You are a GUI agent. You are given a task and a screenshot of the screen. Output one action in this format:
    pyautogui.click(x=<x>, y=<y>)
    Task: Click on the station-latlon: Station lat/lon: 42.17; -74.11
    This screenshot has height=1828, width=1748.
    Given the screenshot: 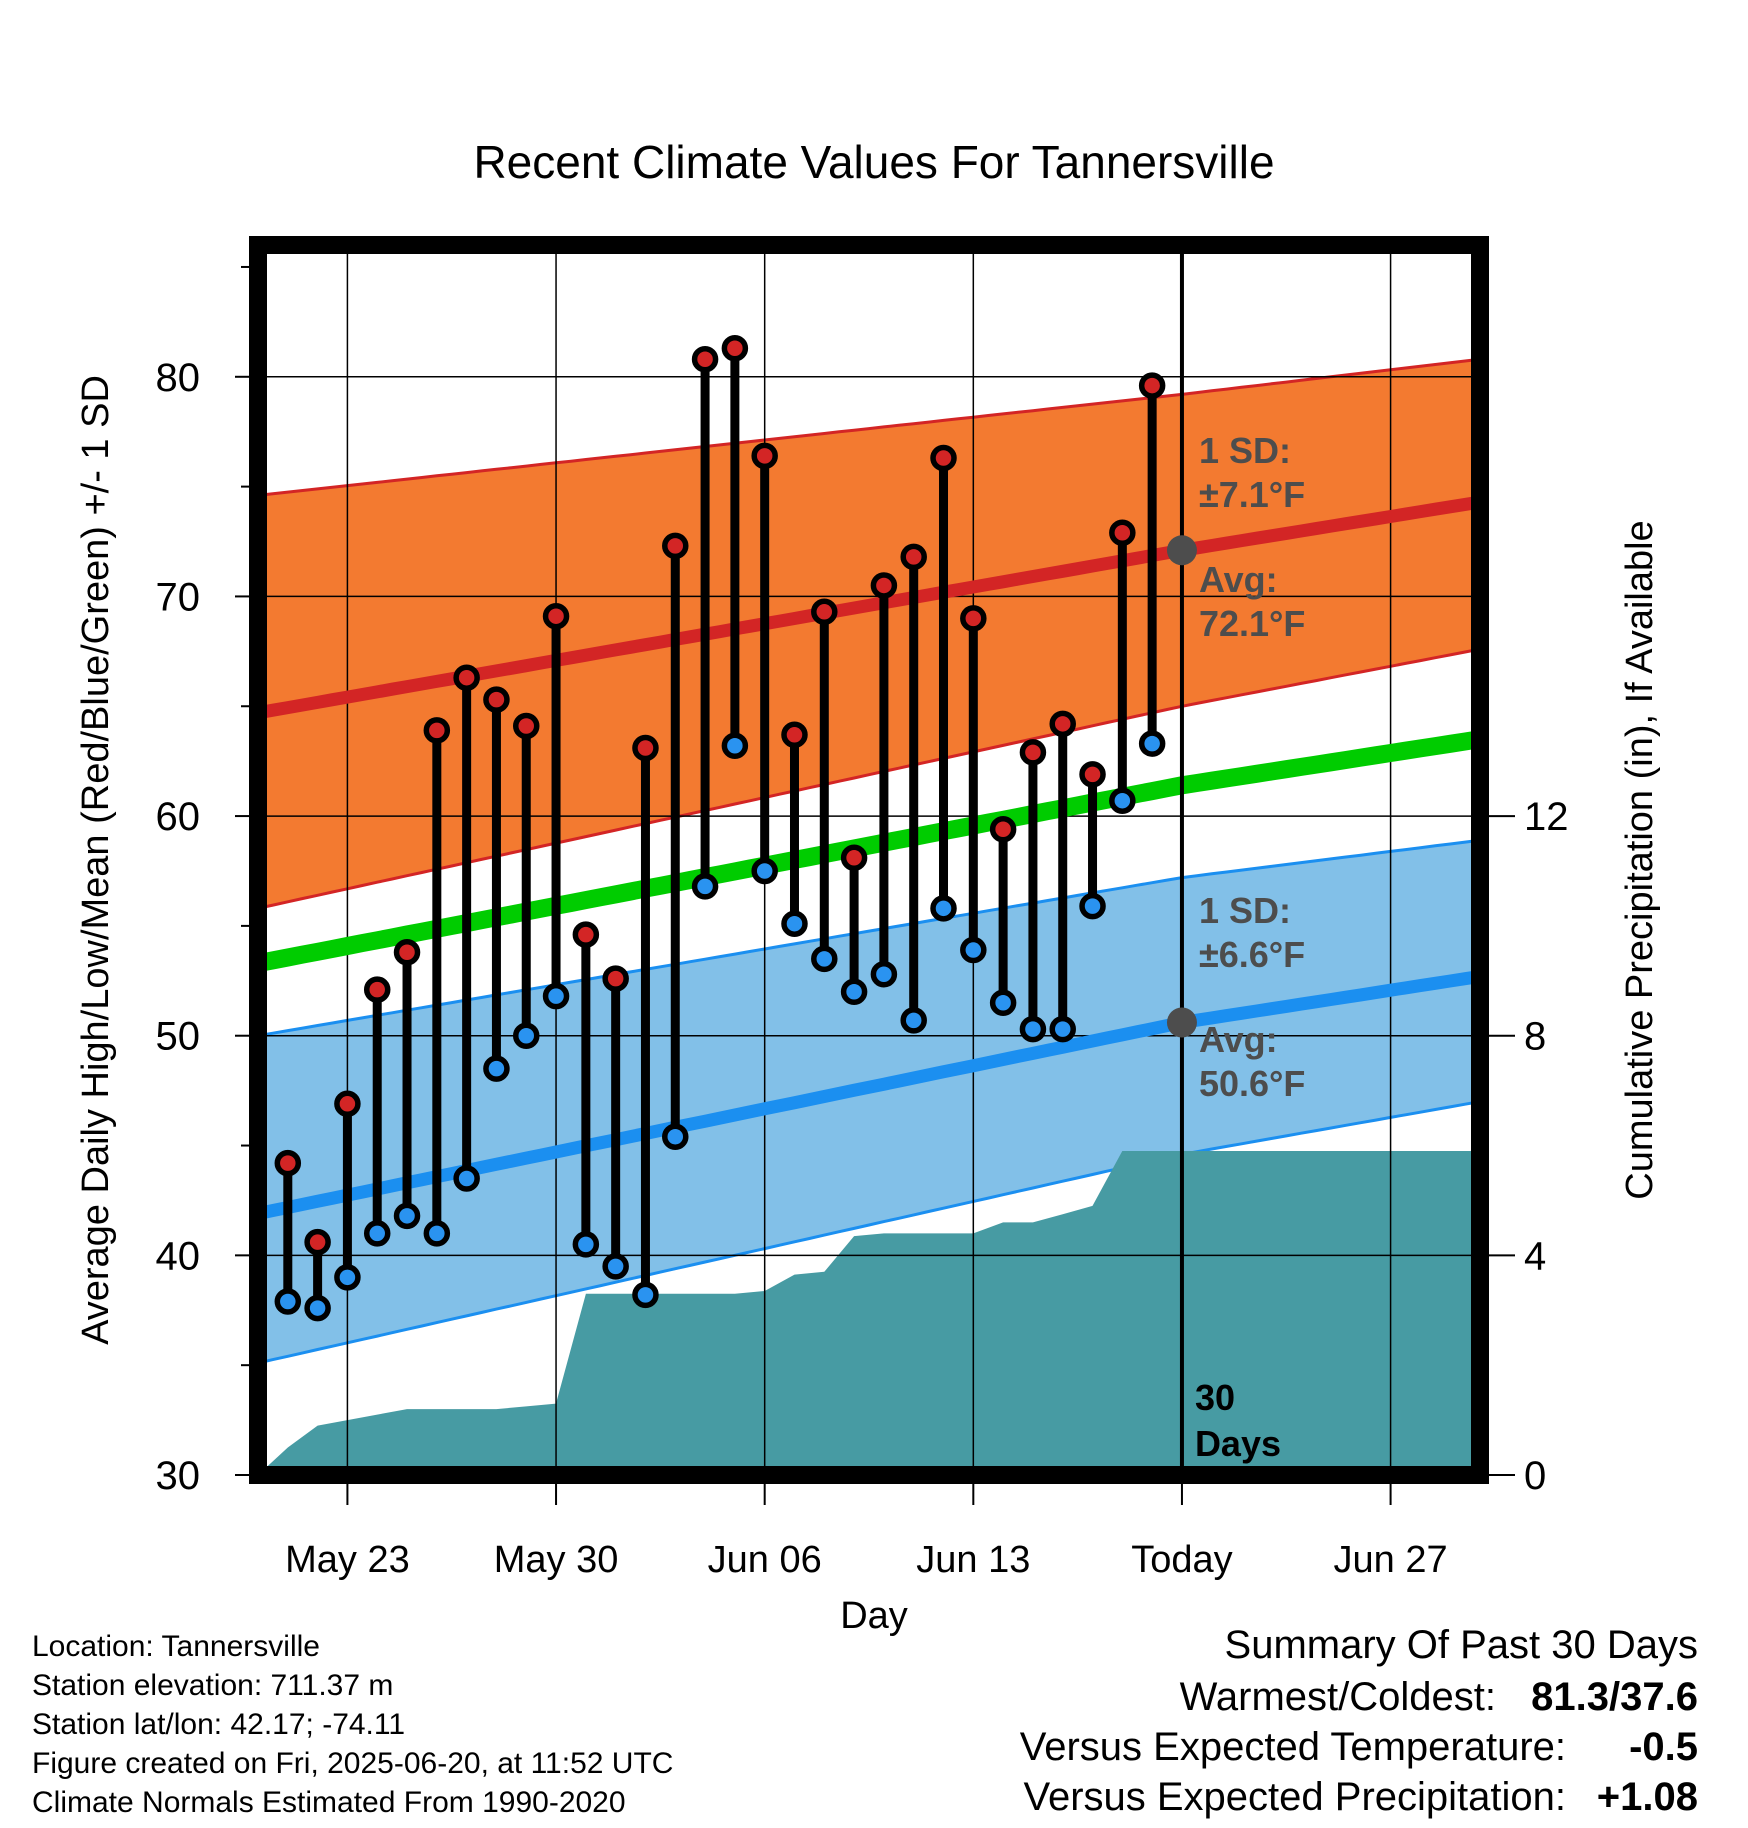 What is the action you would take?
    pyautogui.click(x=218, y=1724)
    